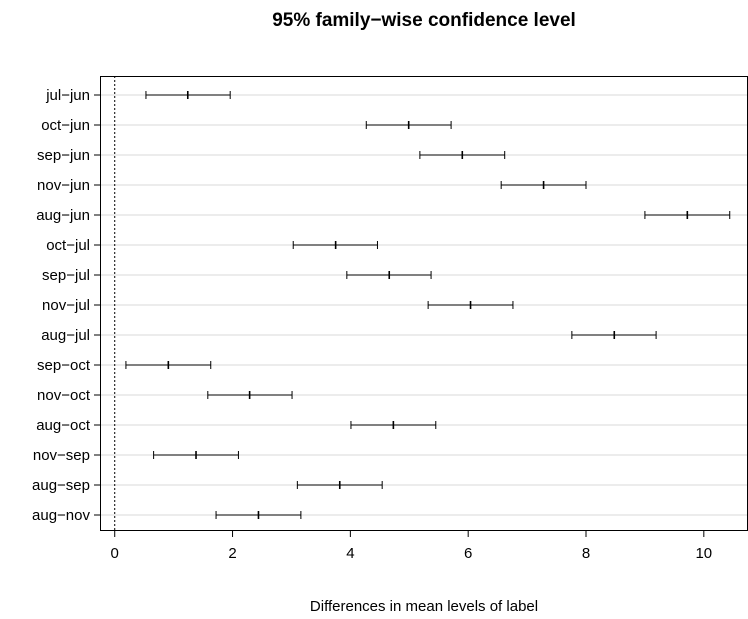 The height and width of the screenshot is (619, 748). What do you see at coordinates (63, 215) in the screenshot?
I see `y-tick-label: aug−jun` at bounding box center [63, 215].